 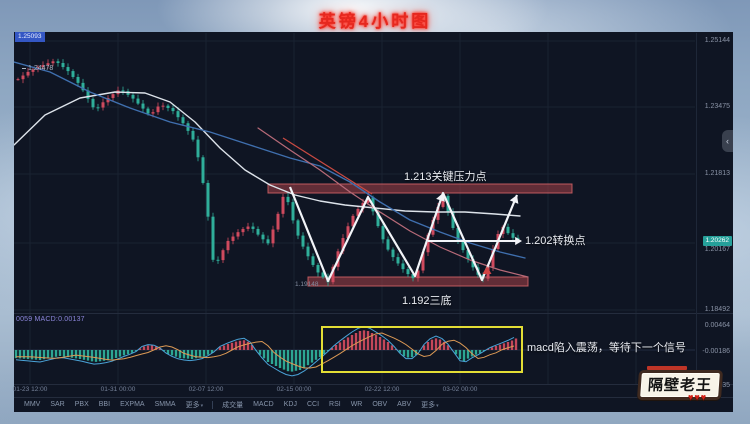 What do you see at coordinates (420, 188) in the screenshot?
I see `resistance-zone` at bounding box center [420, 188].